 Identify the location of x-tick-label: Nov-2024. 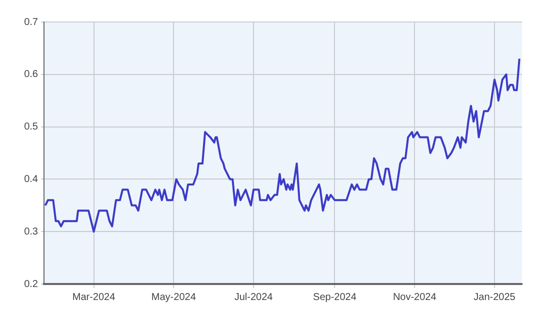
(414, 297).